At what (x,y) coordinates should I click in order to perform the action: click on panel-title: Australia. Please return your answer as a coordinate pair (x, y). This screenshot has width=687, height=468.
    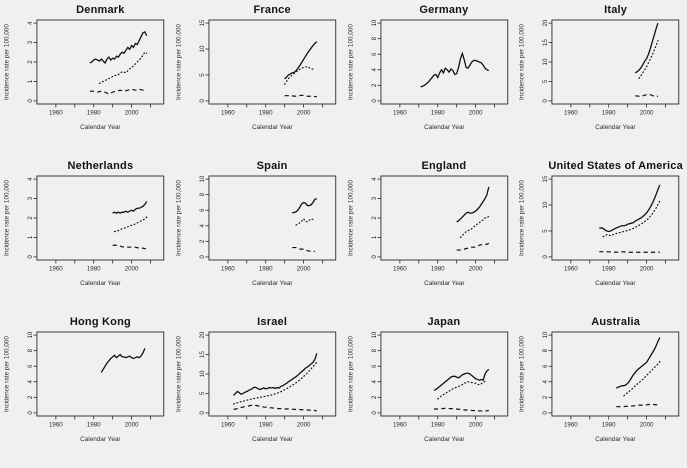
    Looking at the image, I should click on (616, 322).